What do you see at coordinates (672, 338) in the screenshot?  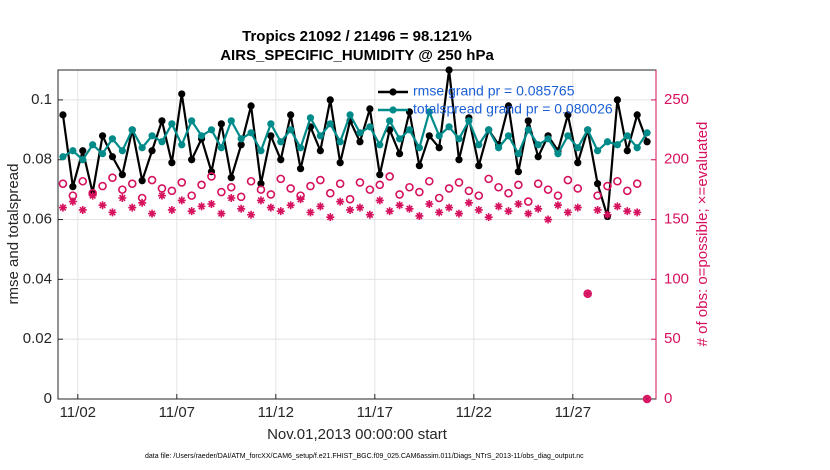 I see `y2-tick-label: 50` at bounding box center [672, 338].